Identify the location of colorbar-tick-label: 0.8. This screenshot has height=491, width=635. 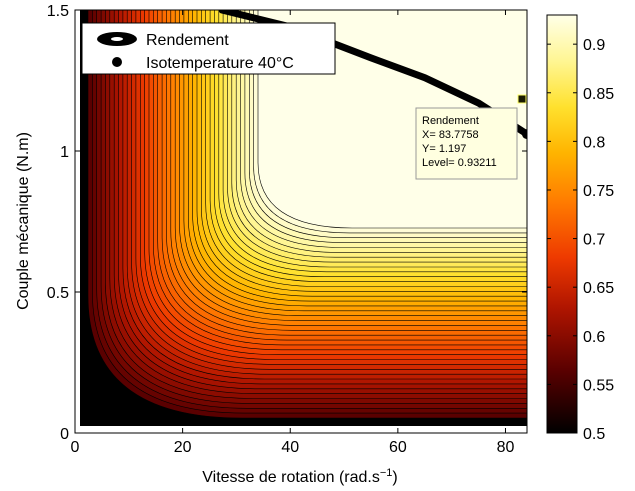
(594, 142).